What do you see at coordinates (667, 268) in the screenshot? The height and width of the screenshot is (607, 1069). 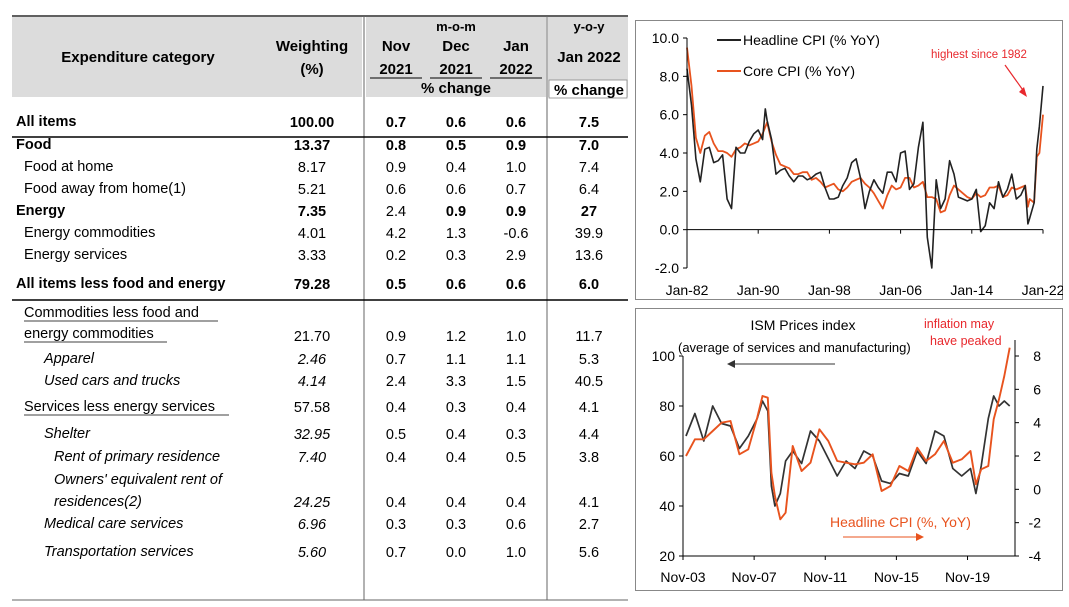 I see `chart1-y-tick-label: -2.0` at bounding box center [667, 268].